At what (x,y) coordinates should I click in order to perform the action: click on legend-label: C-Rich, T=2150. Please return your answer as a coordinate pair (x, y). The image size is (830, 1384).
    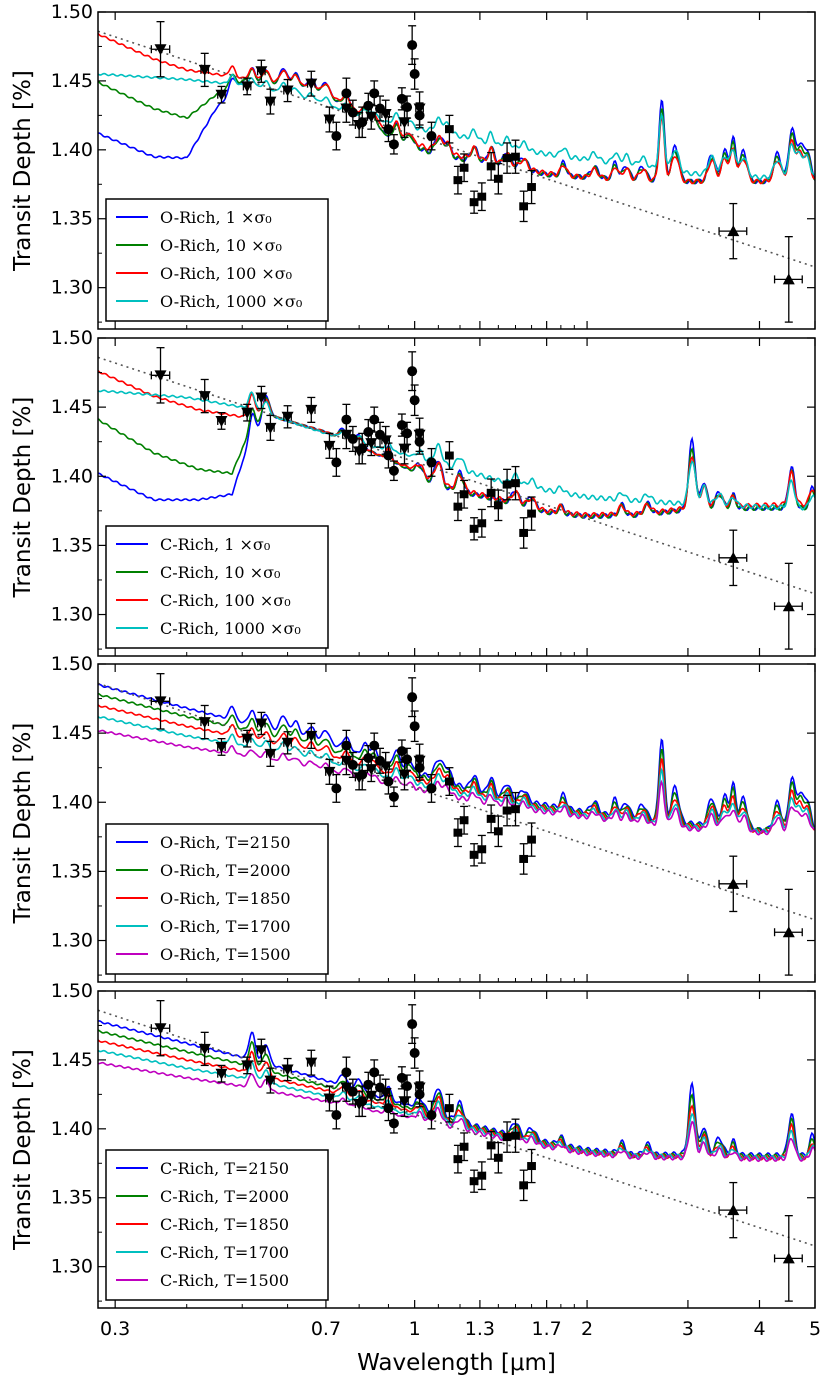
    Looking at the image, I should click on (224, 1168).